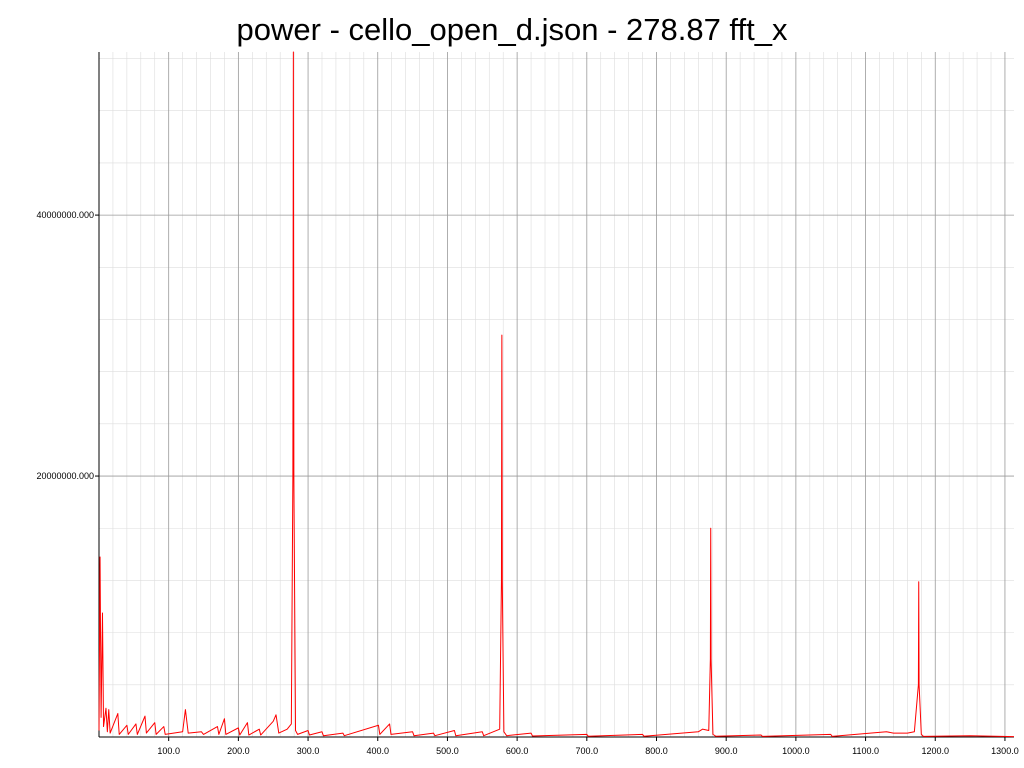  Describe the element at coordinates (377, 751) in the screenshot. I see `x-tick-label: 400.0` at that location.